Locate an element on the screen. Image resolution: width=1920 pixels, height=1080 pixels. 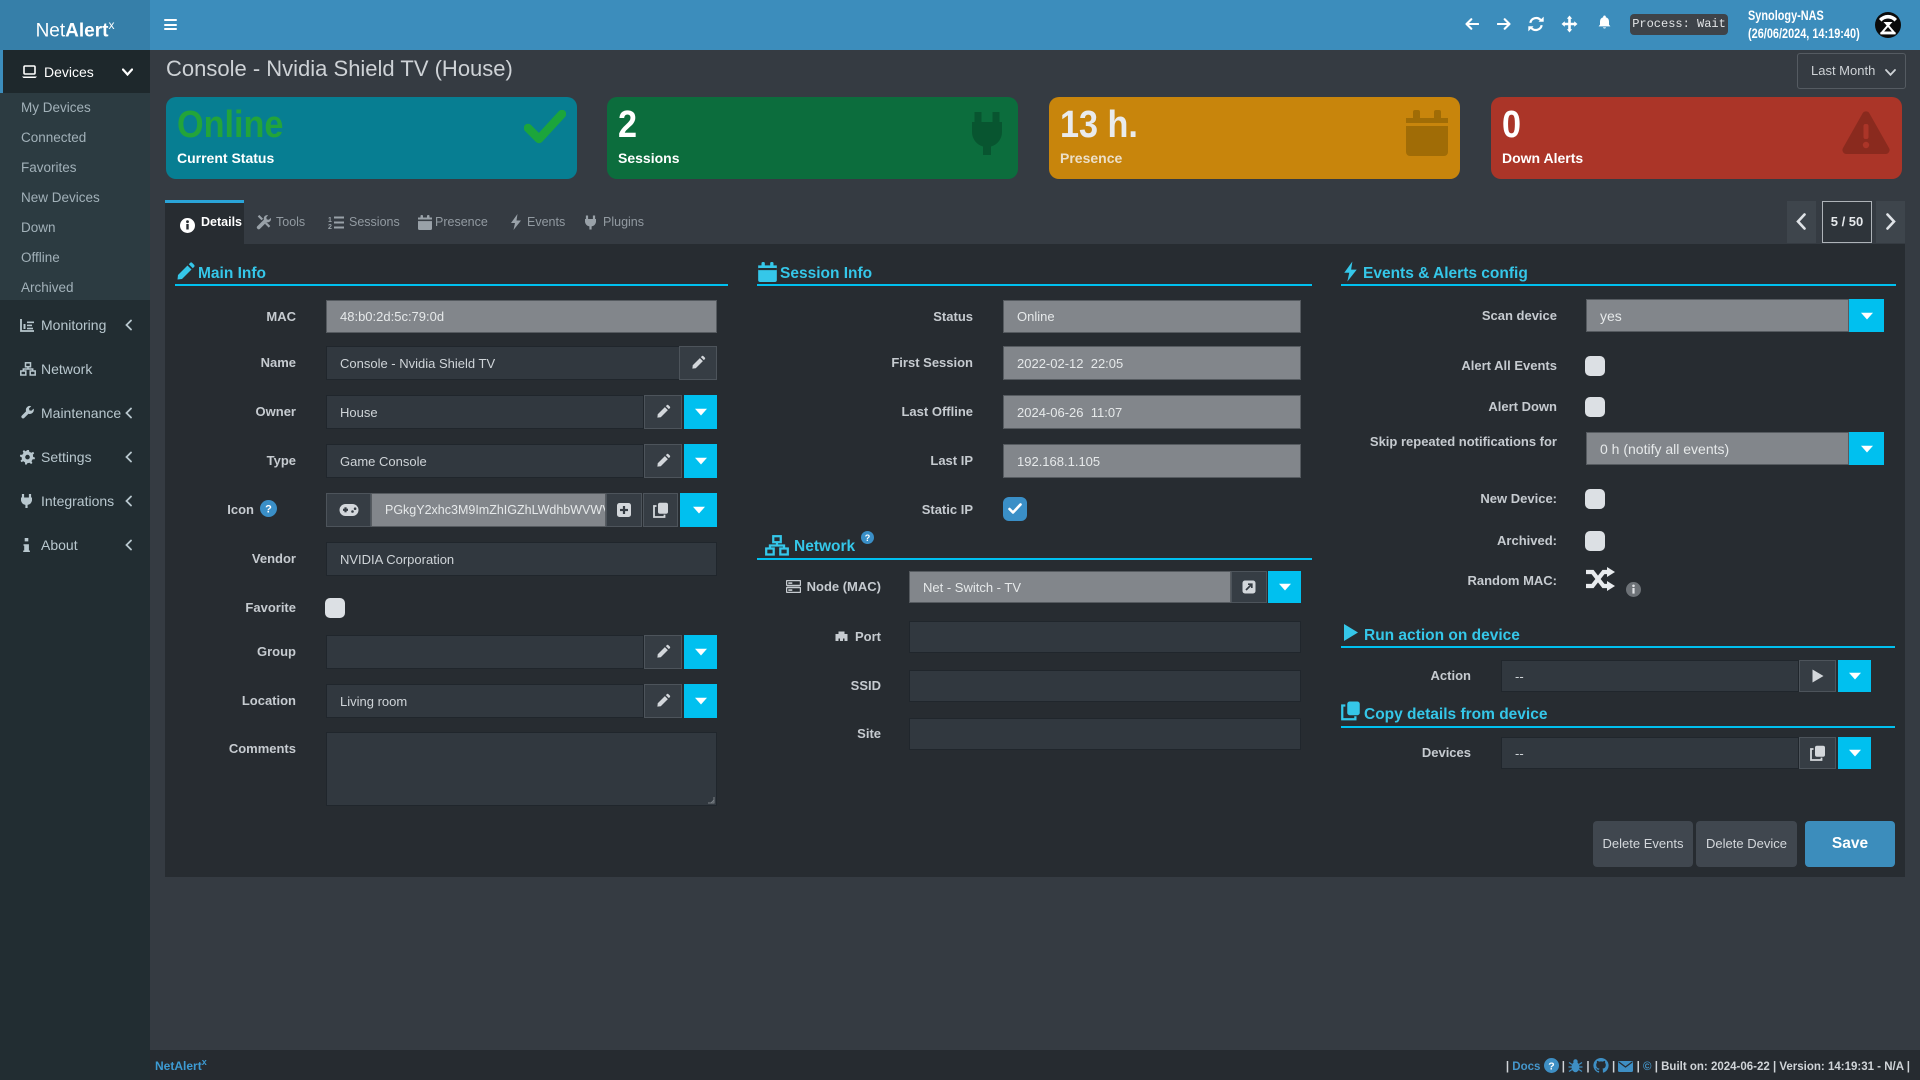
svg-text: 2 is located at coordinates (330, 226).